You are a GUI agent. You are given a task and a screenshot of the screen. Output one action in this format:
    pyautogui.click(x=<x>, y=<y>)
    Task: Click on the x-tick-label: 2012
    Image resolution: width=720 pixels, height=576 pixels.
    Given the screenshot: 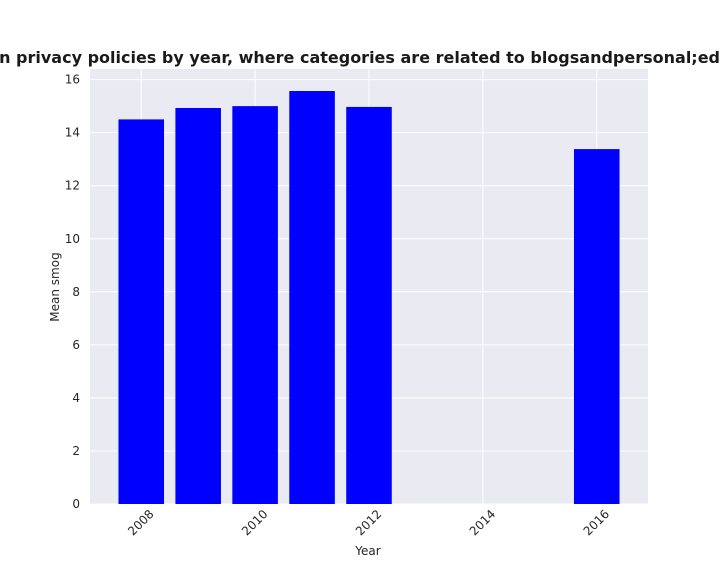 What is the action you would take?
    pyautogui.click(x=368, y=522)
    